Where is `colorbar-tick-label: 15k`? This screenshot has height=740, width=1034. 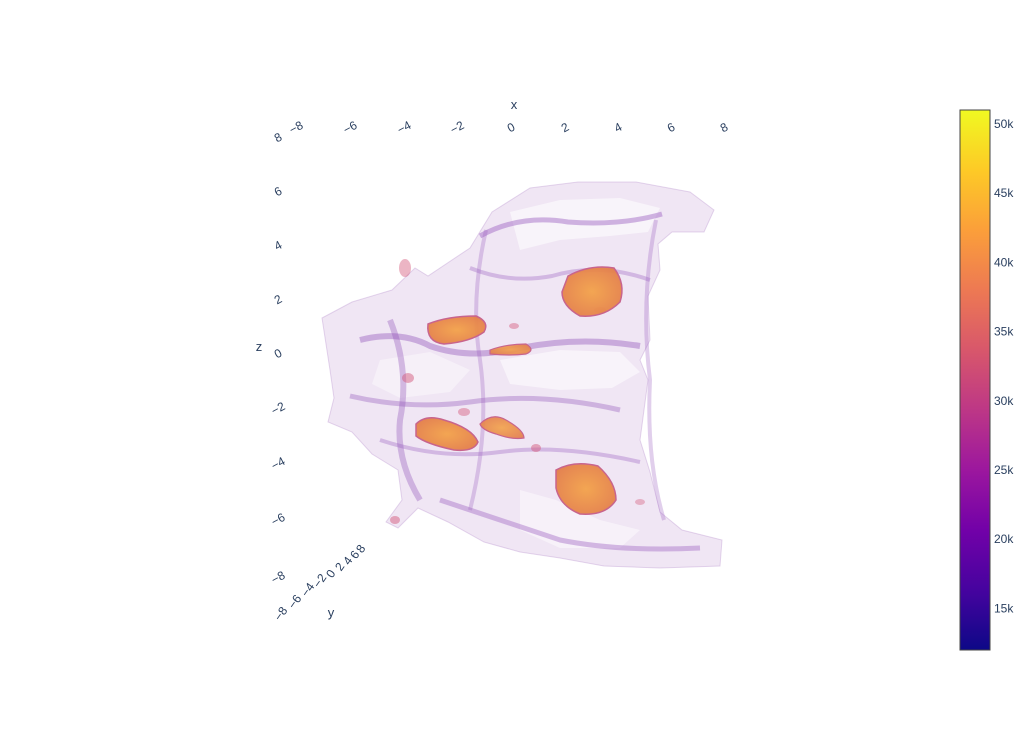
colorbar-tick-label: 15k is located at coordinates (1004, 608).